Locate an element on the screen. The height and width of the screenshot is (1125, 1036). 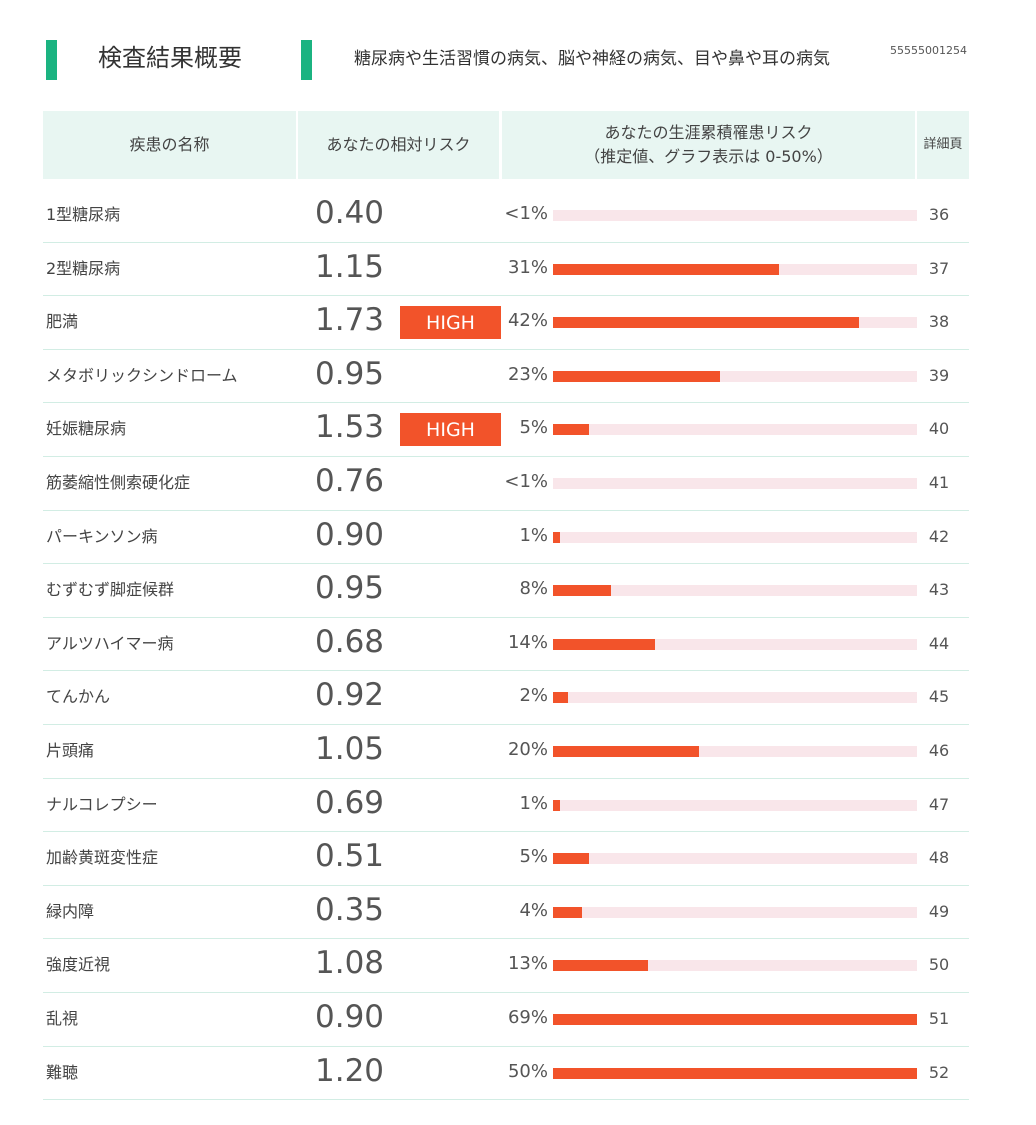
table-row: 緑内障 0.35 4% 49 is located at coordinates (506, 913).